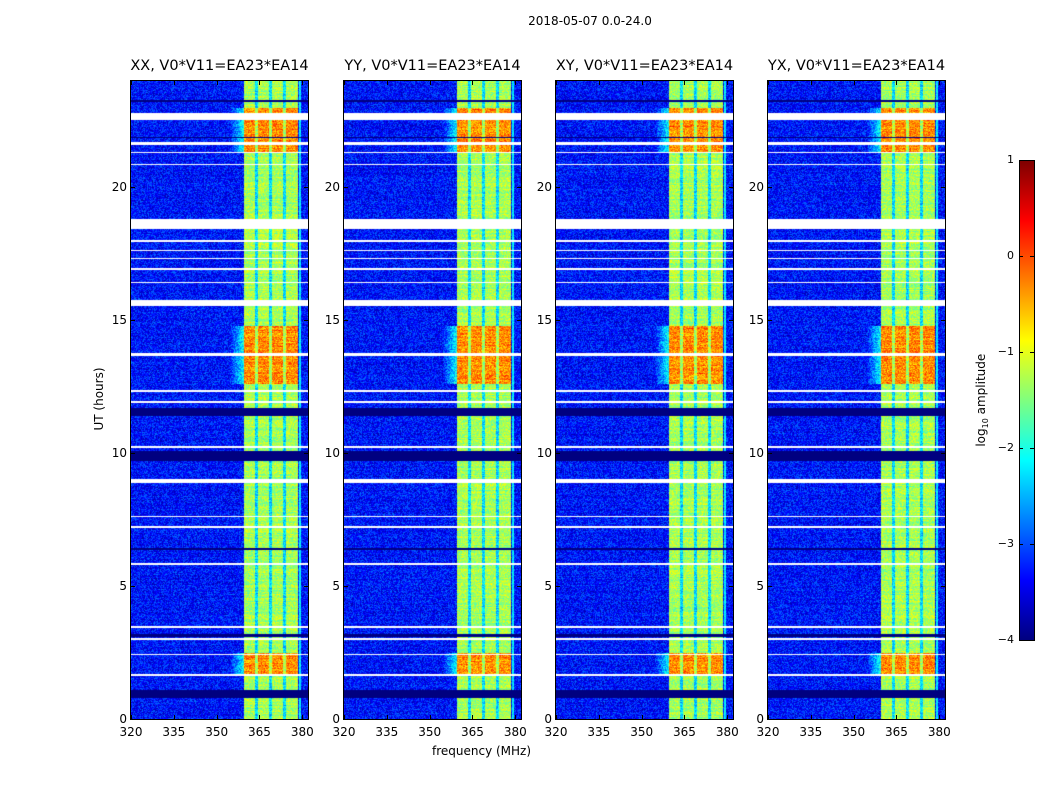 The width and height of the screenshot is (1050, 800). I want to click on y-tick-label: 20, so click(544, 187).